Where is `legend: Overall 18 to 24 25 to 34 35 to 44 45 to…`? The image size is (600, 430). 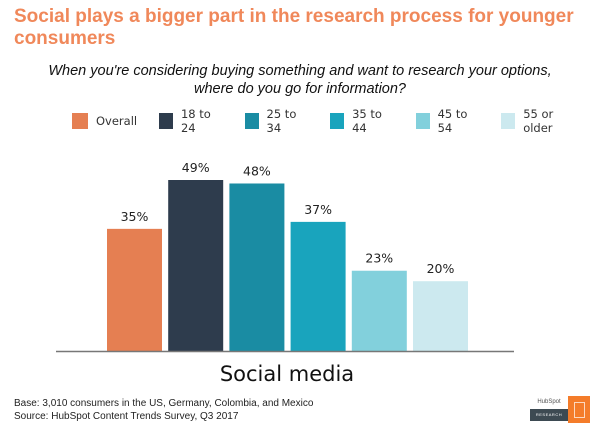
legend: Overall 18 to 24 25 to 34 35 to 44 45 to… is located at coordinates (336, 121).